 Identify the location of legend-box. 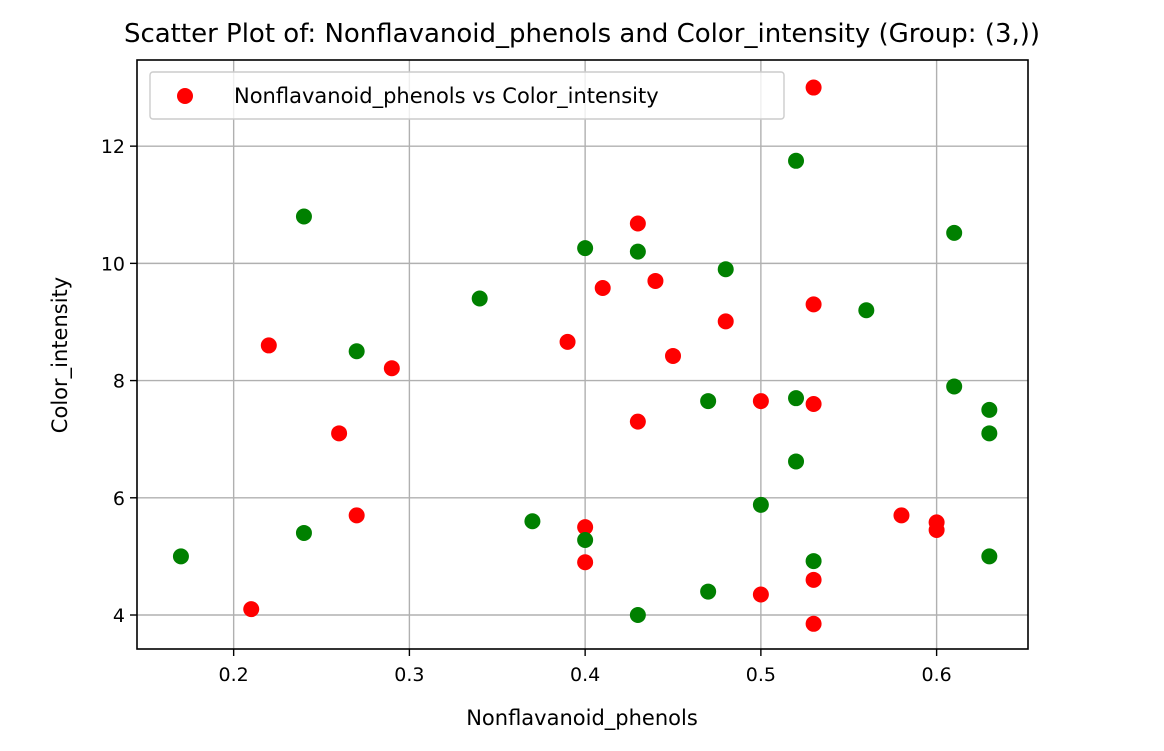
(467, 95).